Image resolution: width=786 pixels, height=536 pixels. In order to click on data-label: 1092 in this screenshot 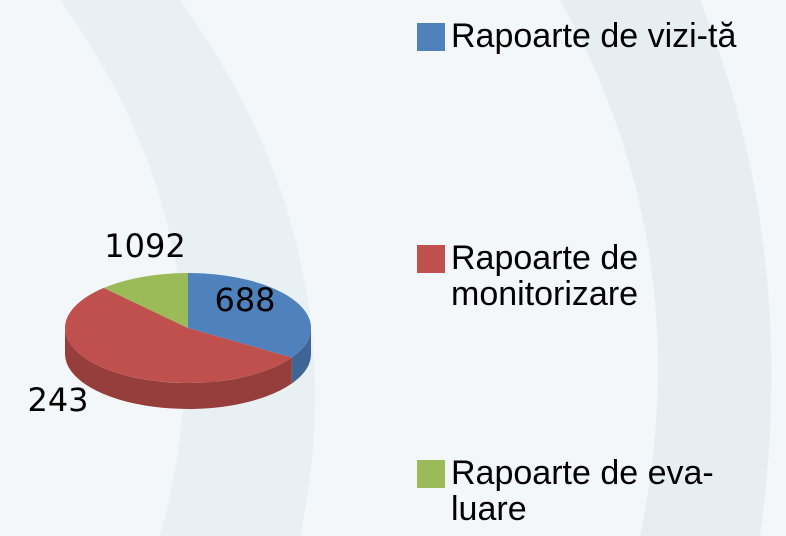, I will do `click(144, 246)`.